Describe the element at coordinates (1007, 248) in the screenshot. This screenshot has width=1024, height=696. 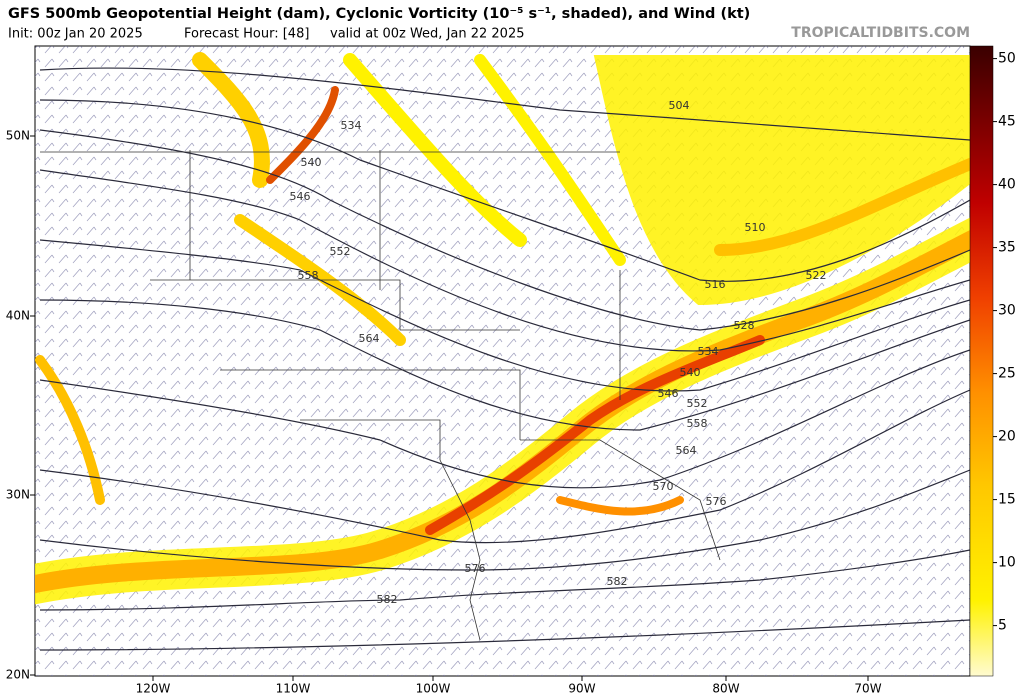
I see `colorbar-label: 35` at that location.